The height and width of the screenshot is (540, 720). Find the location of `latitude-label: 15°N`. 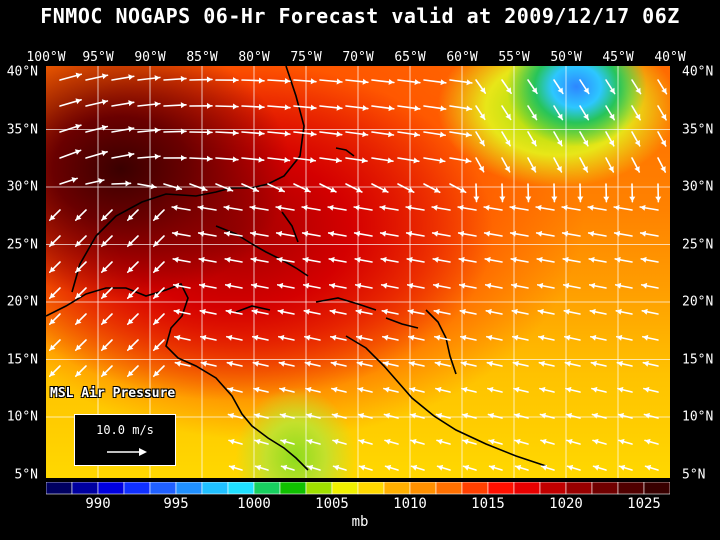

latitude-label: 15°N is located at coordinates (22, 359).